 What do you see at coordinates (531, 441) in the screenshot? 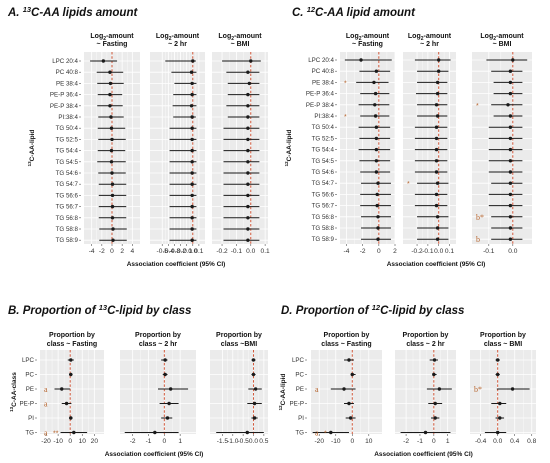
I see `x-tick-label: 0.8` at bounding box center [531, 441].